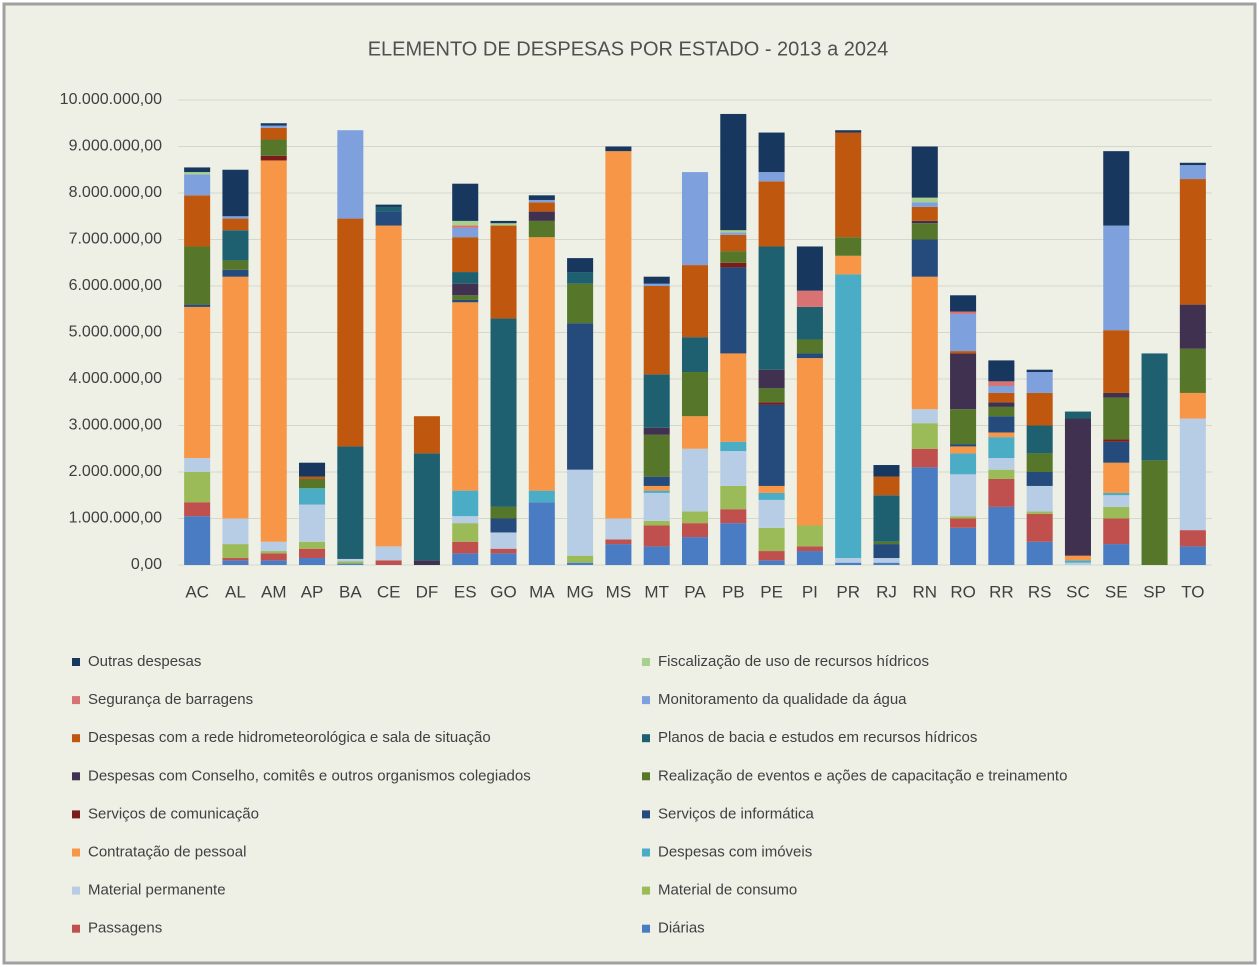 Image resolution: width=1259 pixels, height=967 pixels. I want to click on x-tick-label: BA, so click(350, 591).